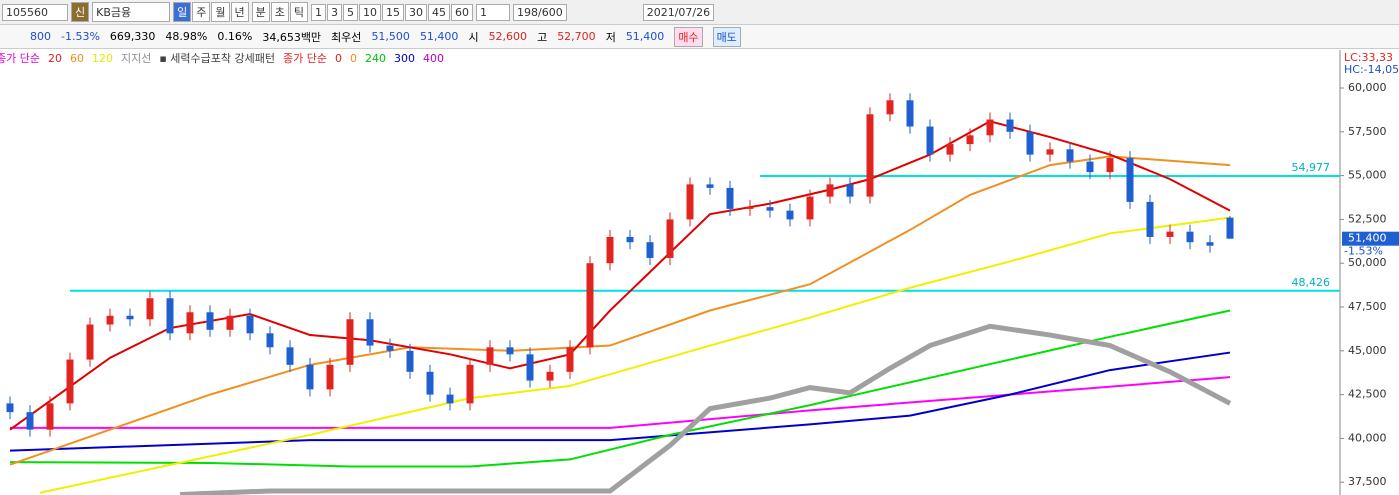 Image resolution: width=1399 pixels, height=495 pixels. I want to click on signal: 신, so click(80, 12).